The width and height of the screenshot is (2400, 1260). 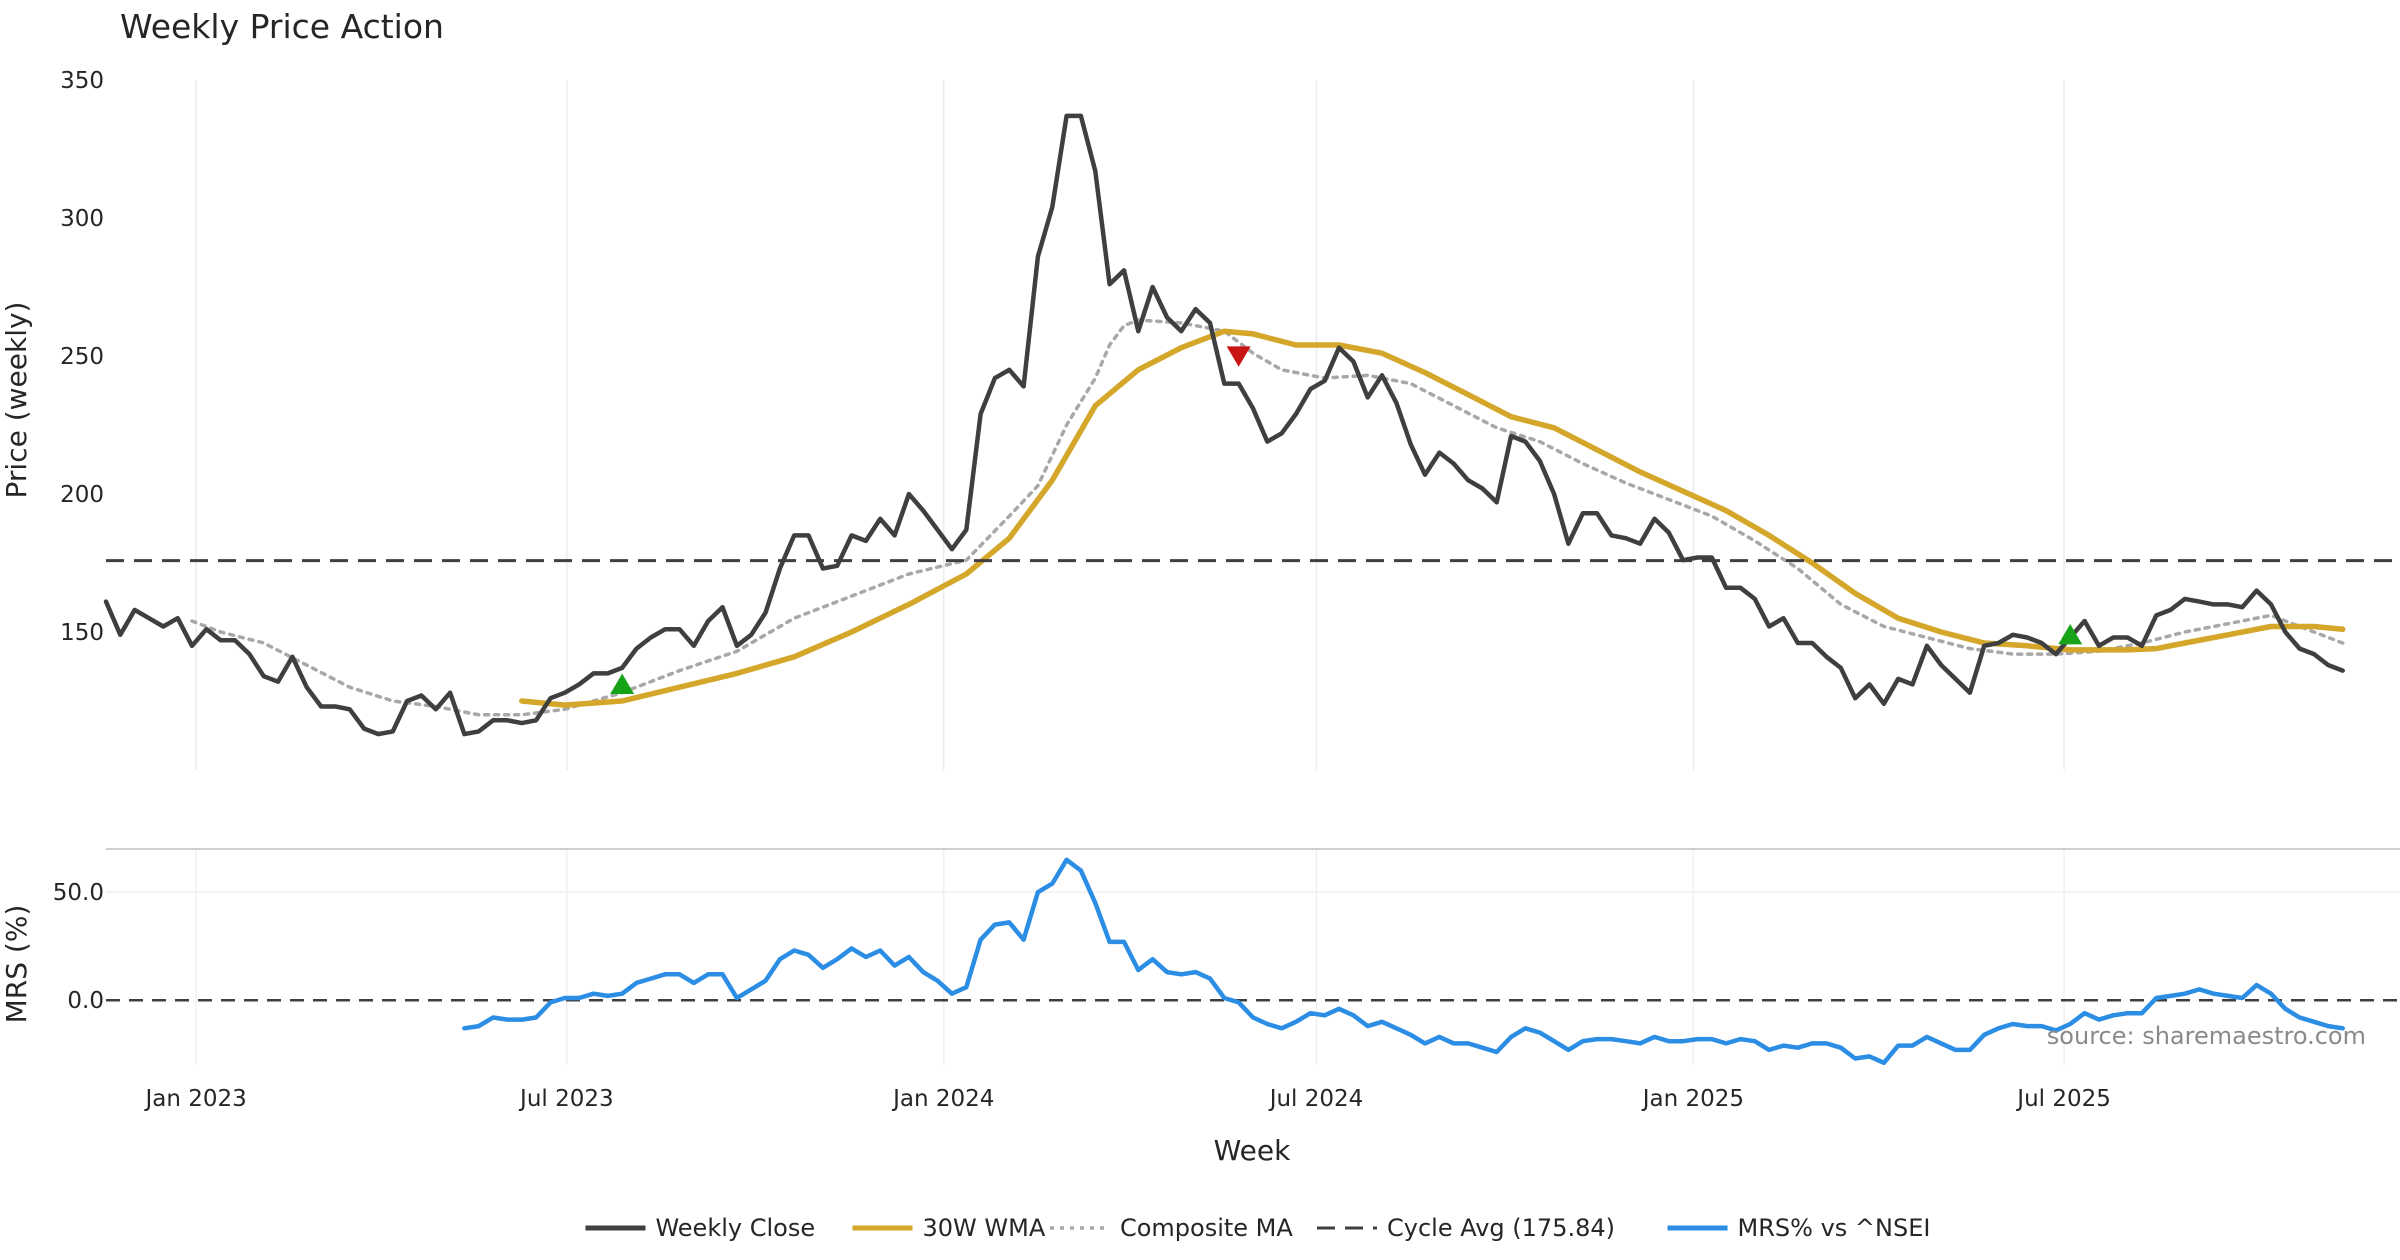 I want to click on source-note: source: sharemaestro.com, so click(x=2206, y=1036).